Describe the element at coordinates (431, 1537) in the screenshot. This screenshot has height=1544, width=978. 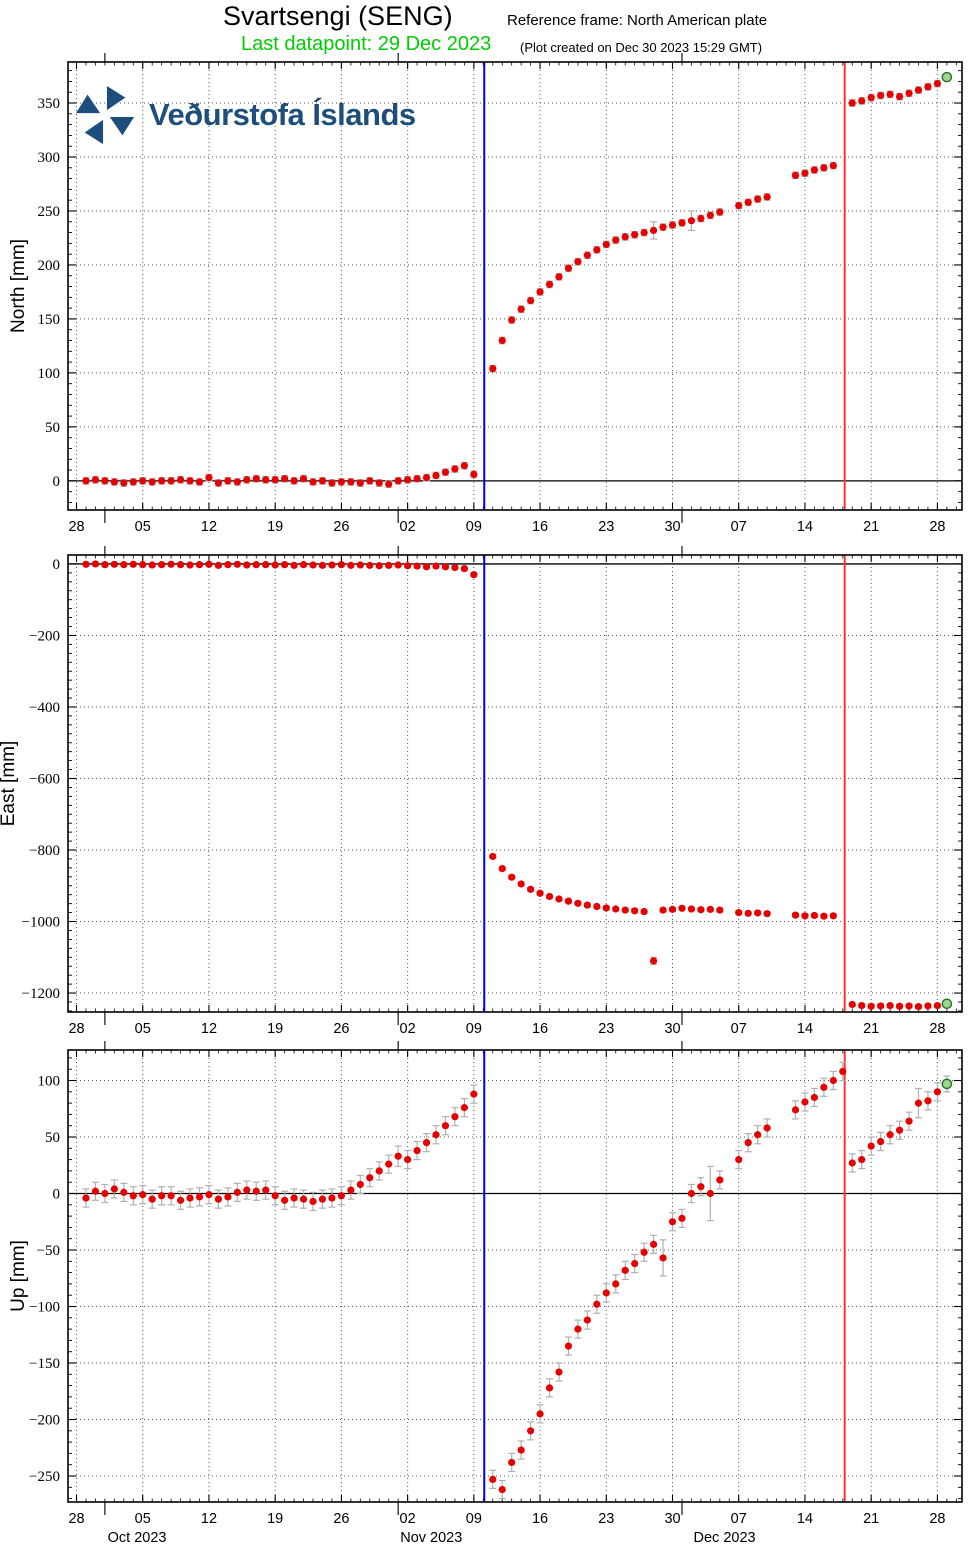
I see `svg-text: Nov 2023` at that location.